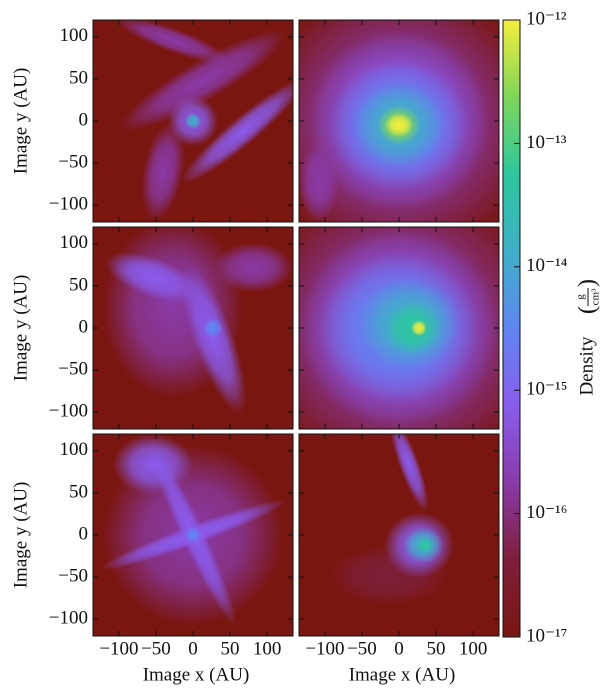 The image size is (603, 690). Describe the element at coordinates (546, 18) in the screenshot. I see `colorbar-tick-label: 10⁻¹²` at that location.